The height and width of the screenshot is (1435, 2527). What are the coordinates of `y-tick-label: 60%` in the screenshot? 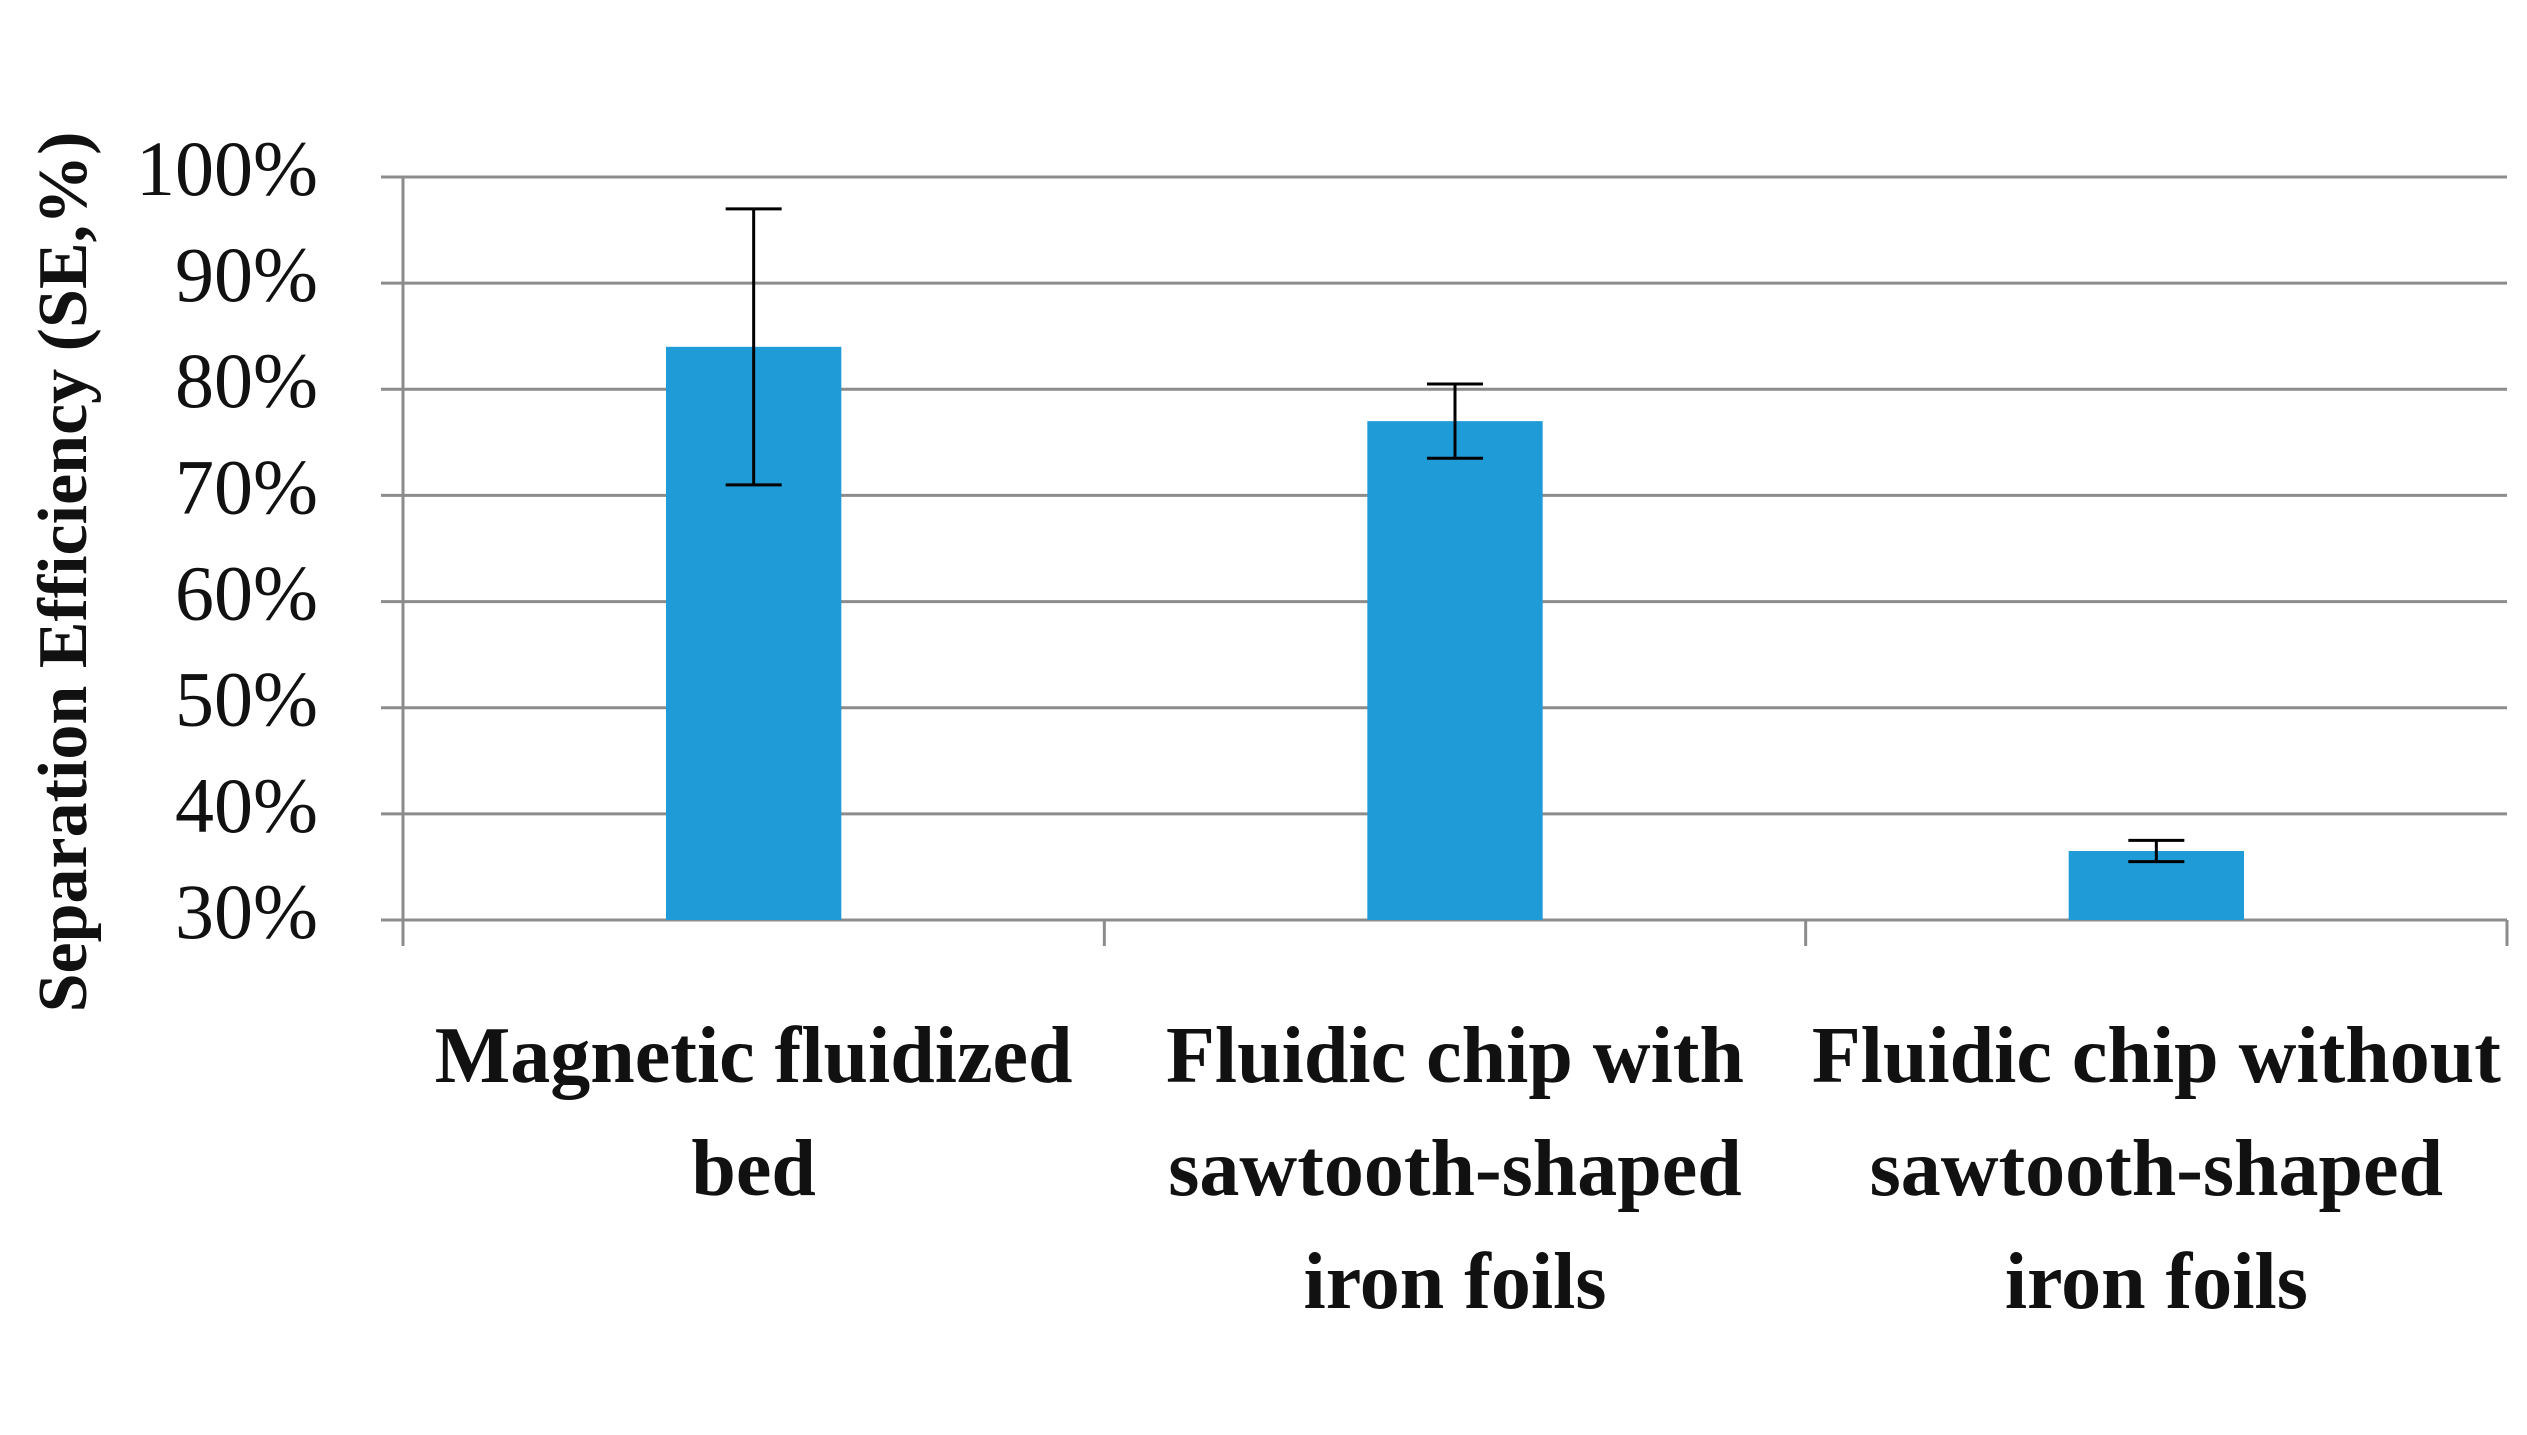 It's located at (246, 592).